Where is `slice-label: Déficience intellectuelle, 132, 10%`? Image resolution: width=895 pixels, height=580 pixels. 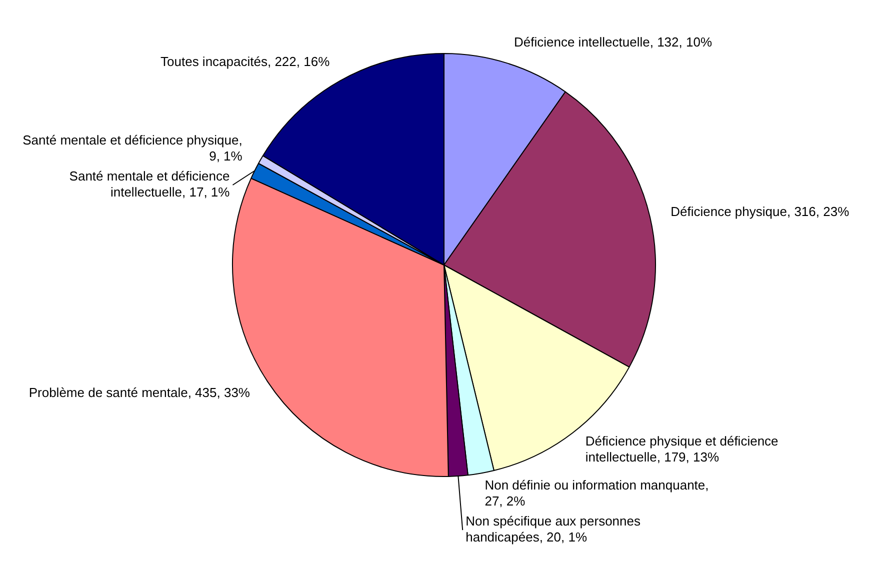
slice-label: Déficience intellectuelle, 132, 10% is located at coordinates (613, 42).